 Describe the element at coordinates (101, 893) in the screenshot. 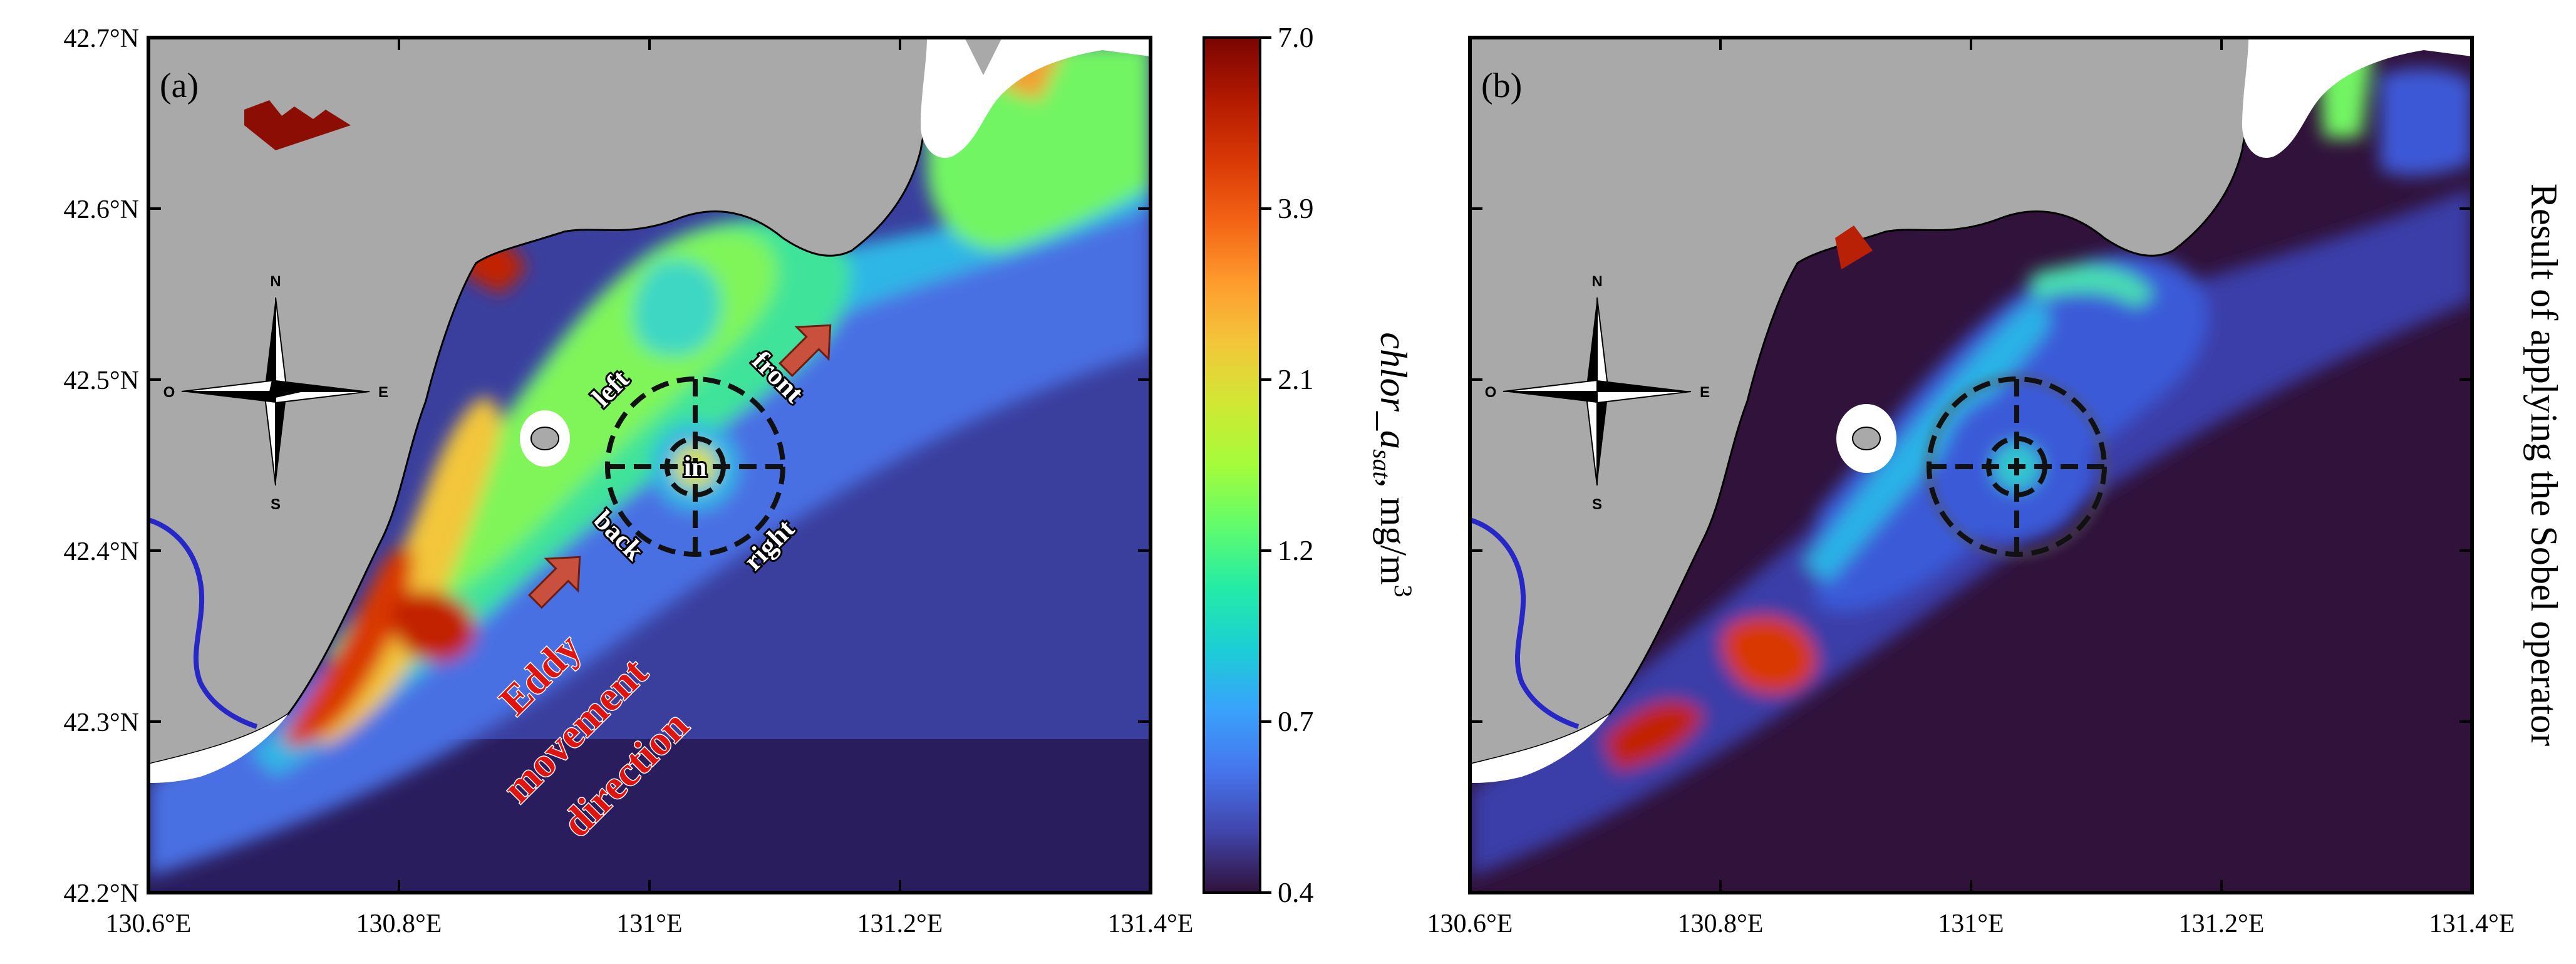

I see `y-tick-label: 42.2°N` at that location.